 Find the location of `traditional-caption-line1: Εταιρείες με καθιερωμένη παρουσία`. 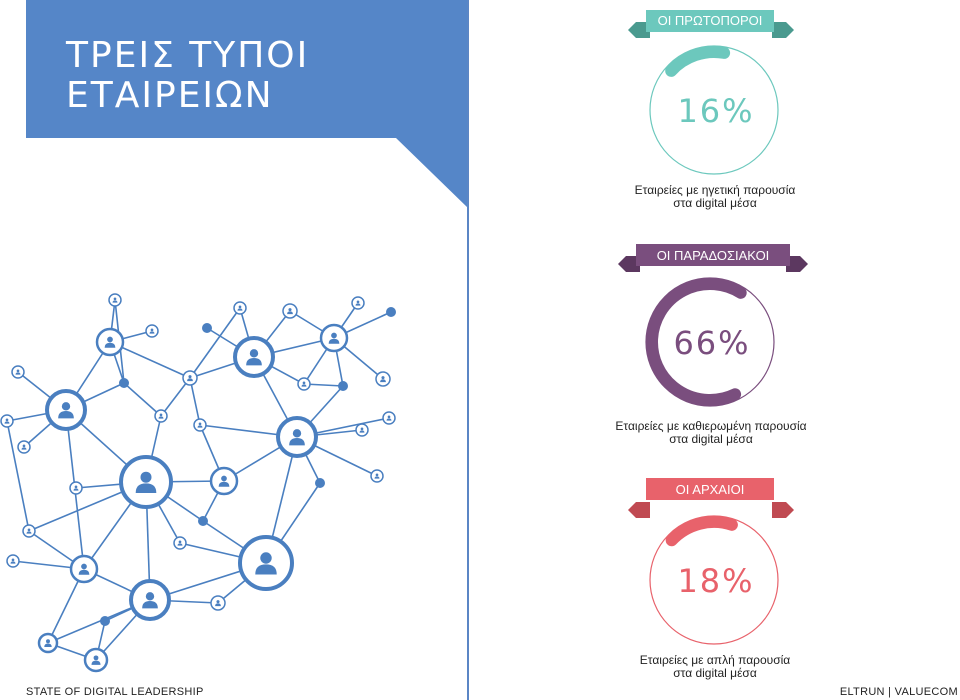

traditional-caption-line1: Εταιρείες με καθιερωμένη παρουσία is located at coordinates (711, 426).